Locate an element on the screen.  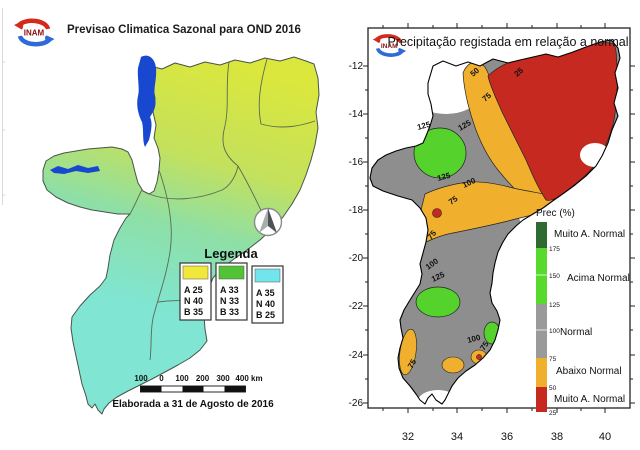
colorbar-internal-ticks is located at coordinates (541, 302).